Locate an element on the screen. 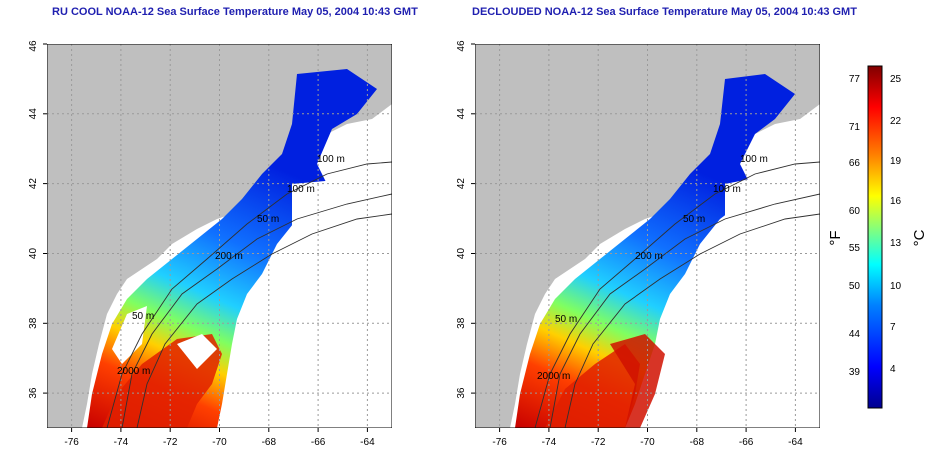 This screenshot has width=950, height=475. x-axis-left: -76 -74 -72 -70 -68 -66 -64 is located at coordinates (219, 438).